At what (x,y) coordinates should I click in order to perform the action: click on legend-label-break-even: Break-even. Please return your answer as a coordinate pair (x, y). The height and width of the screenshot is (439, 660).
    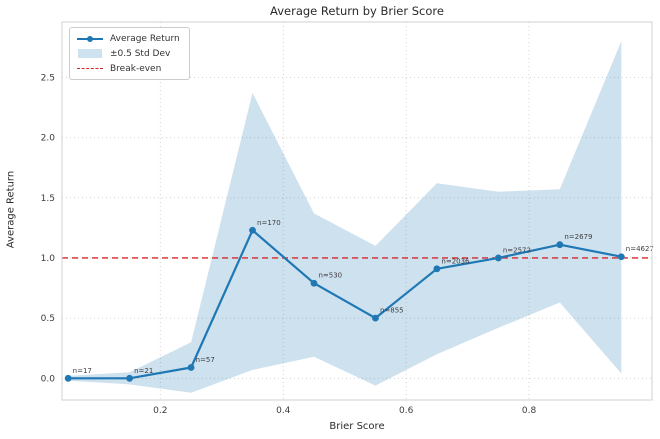
    Looking at the image, I should click on (136, 68).